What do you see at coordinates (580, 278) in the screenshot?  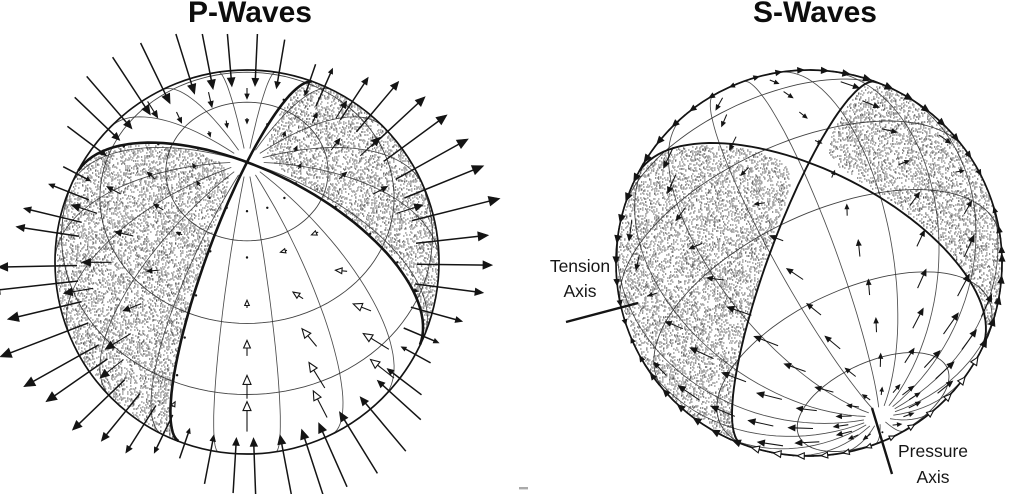 I see `tension-axis-label: Tension Axis` at bounding box center [580, 278].